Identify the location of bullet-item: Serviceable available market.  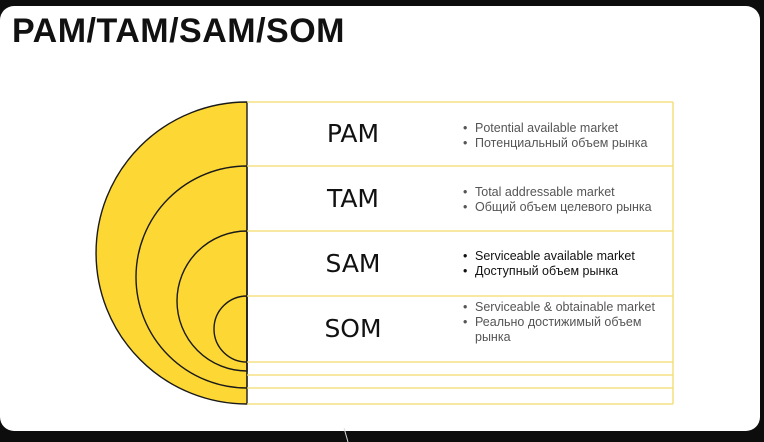
(570, 256).